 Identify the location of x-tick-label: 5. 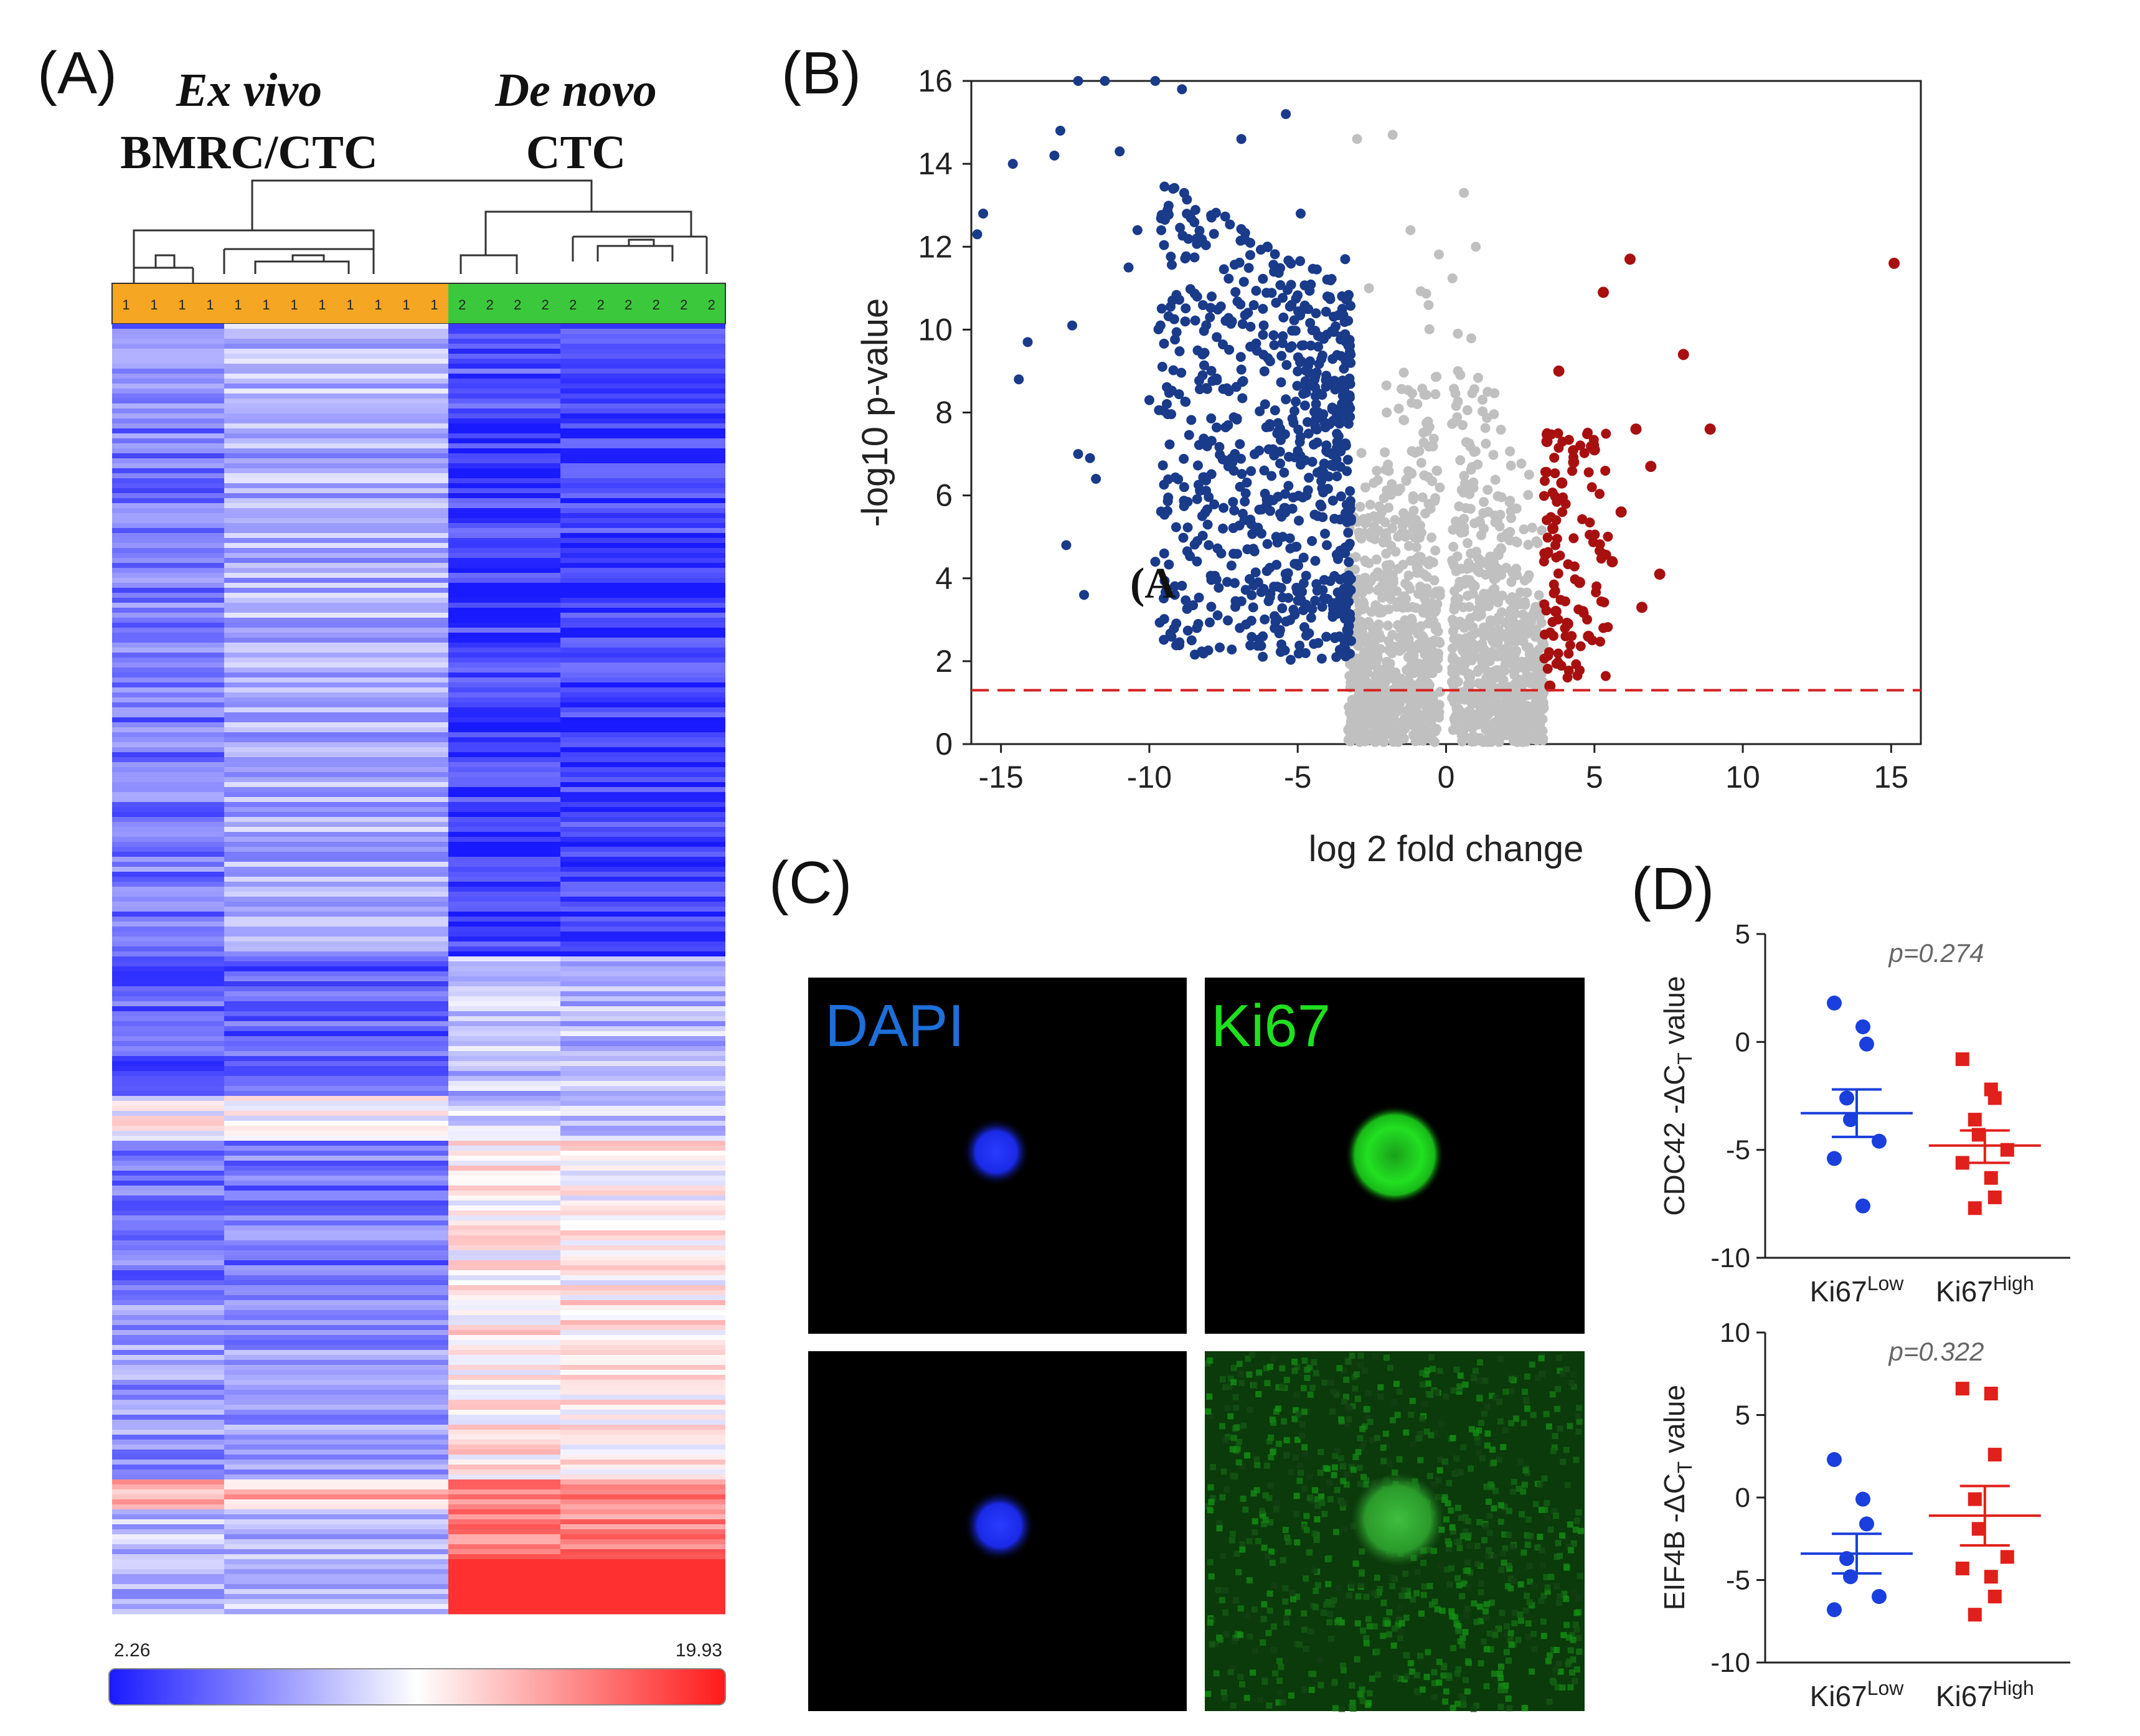
(1594, 778).